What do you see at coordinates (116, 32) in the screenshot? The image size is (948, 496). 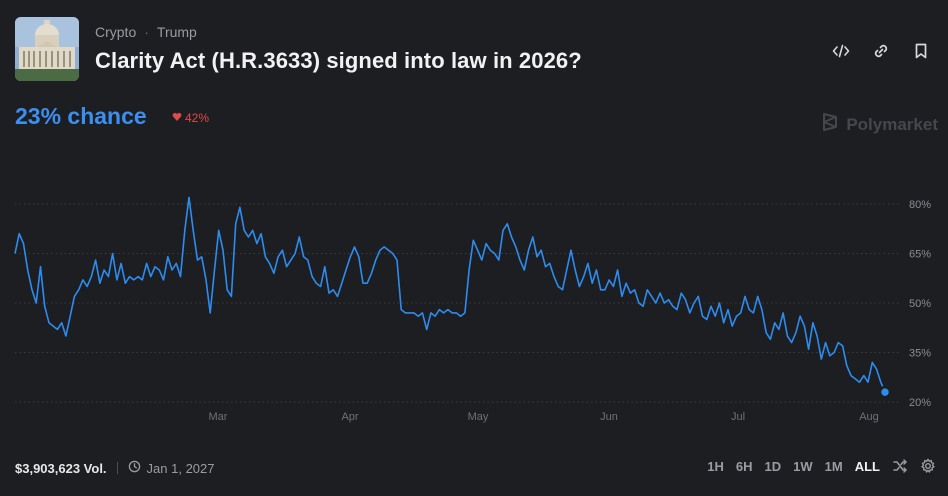 I see `breadcrumb-crypto: Crypto` at bounding box center [116, 32].